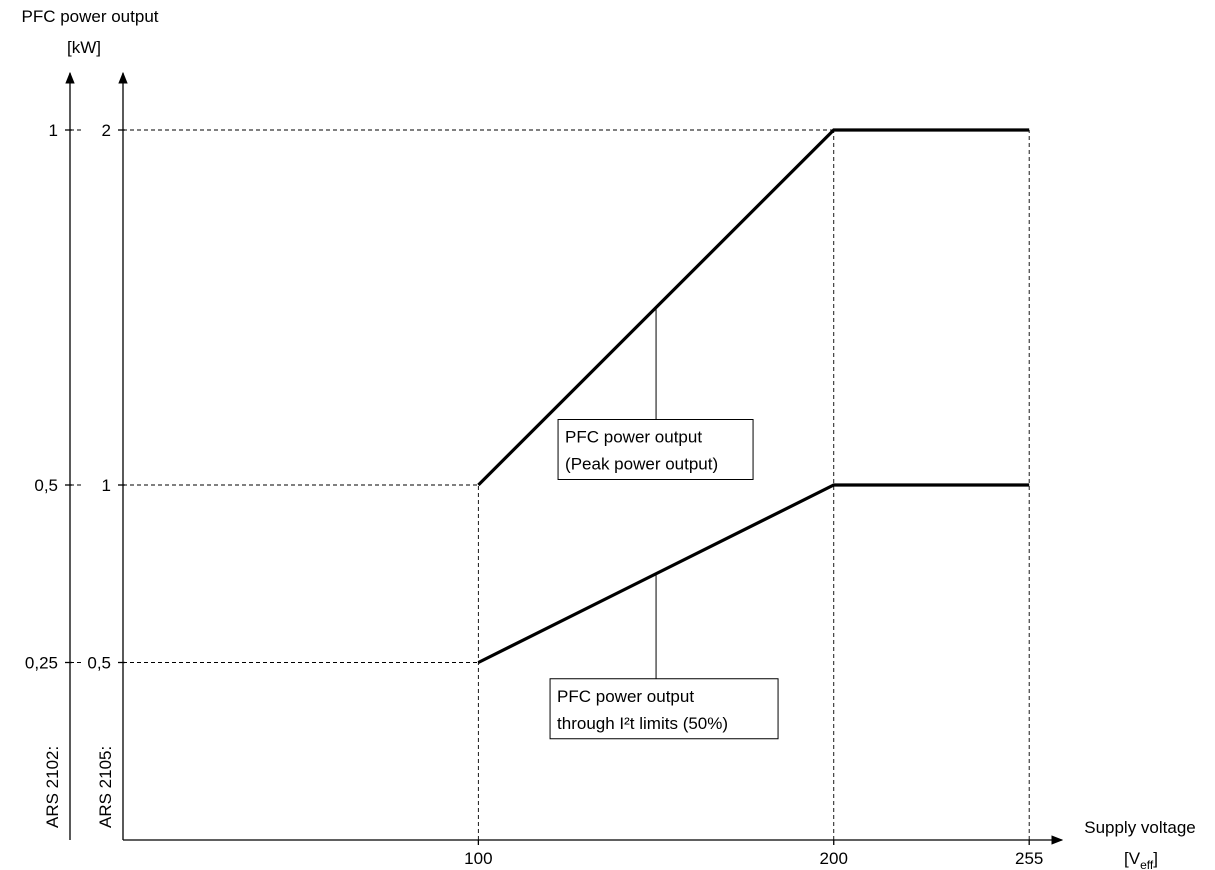 This screenshot has height=870, width=1215. What do you see at coordinates (99, 663) in the screenshot?
I see `inner-tick-label: 0,5` at bounding box center [99, 663].